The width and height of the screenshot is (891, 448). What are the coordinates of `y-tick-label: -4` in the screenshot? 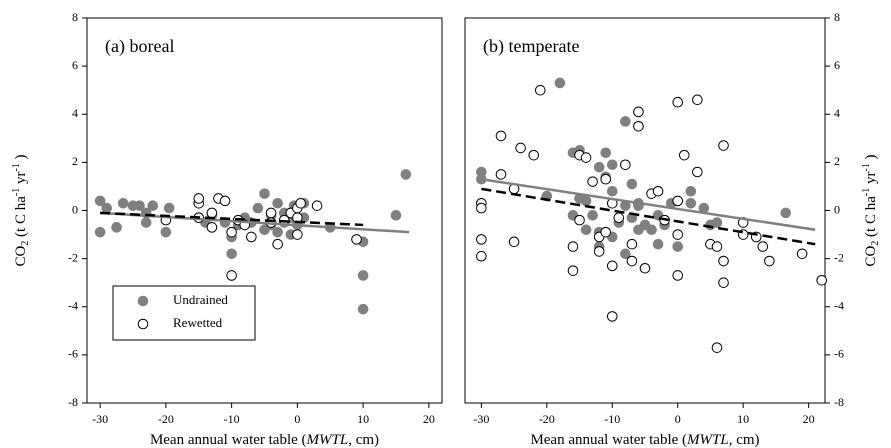 It's located at (839, 306).